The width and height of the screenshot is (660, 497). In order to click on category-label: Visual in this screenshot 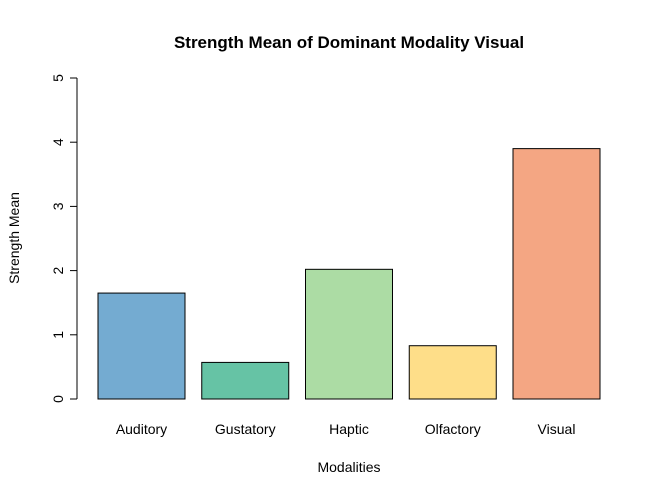, I will do `click(557, 429)`.